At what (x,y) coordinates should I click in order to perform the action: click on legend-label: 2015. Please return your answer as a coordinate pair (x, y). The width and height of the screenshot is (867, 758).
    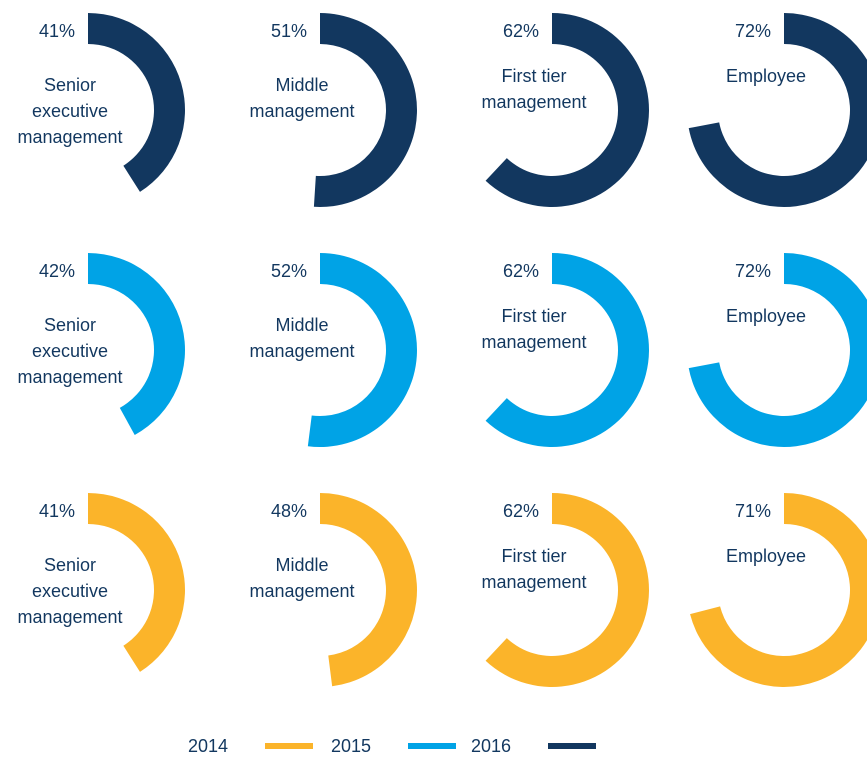
    Looking at the image, I should click on (350, 746).